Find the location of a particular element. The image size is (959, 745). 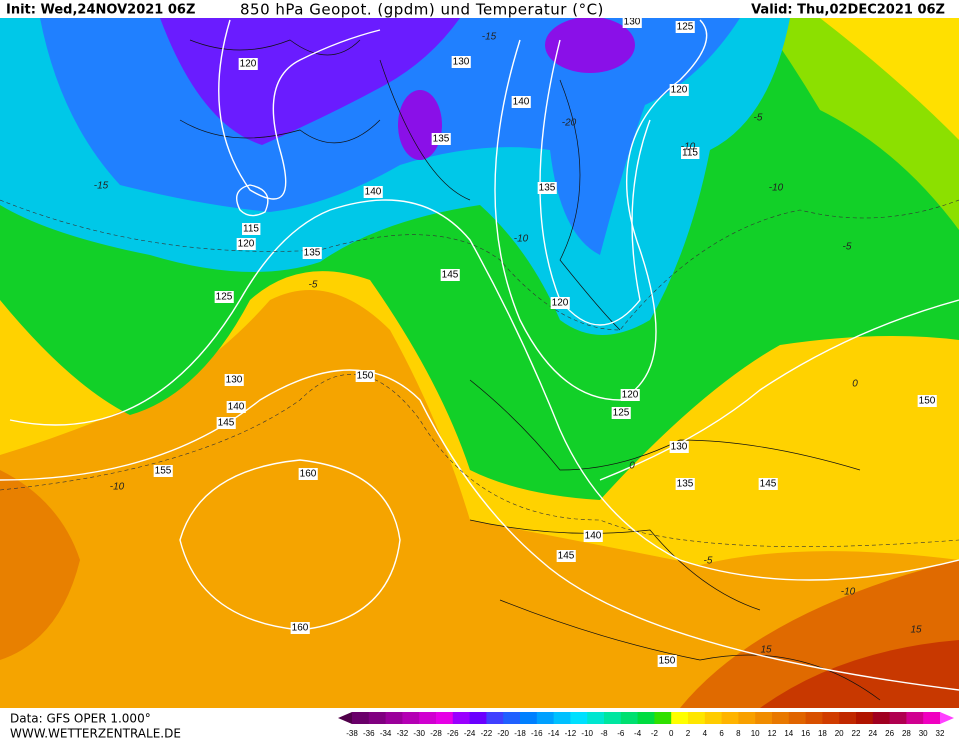

colorbar-tick-label: -16 is located at coordinates (537, 733).